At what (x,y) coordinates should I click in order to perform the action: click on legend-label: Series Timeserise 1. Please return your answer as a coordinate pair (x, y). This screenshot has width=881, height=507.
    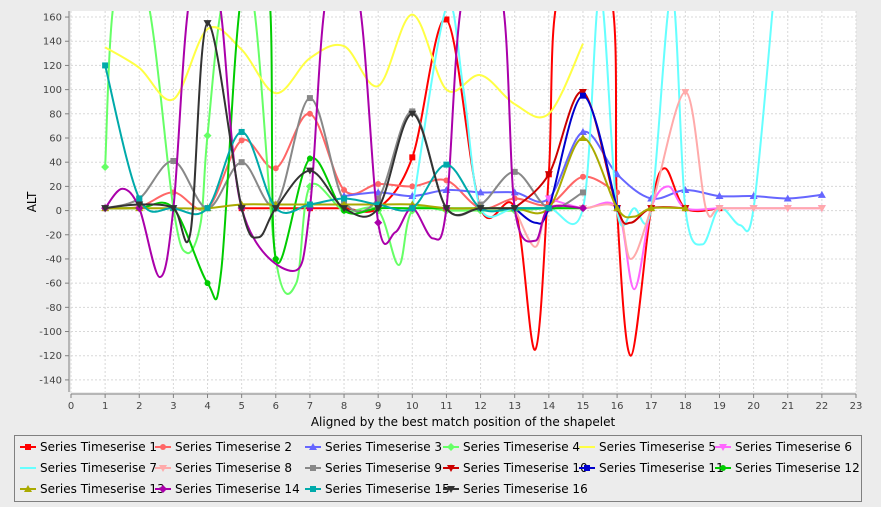
    Looking at the image, I should click on (99, 447).